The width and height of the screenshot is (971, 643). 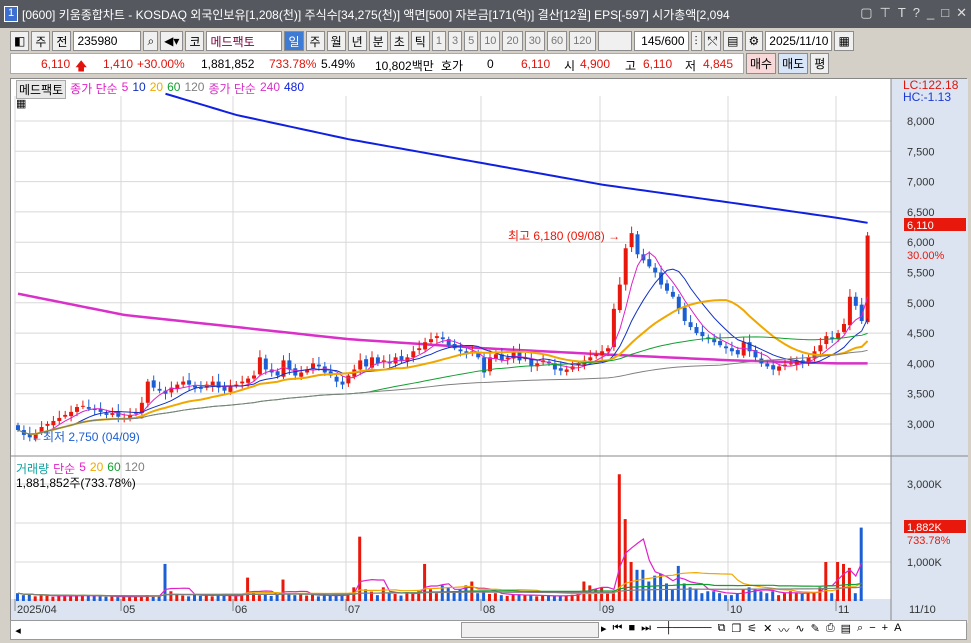 I want to click on calendar-icon: ▦, so click(x=844, y=41).